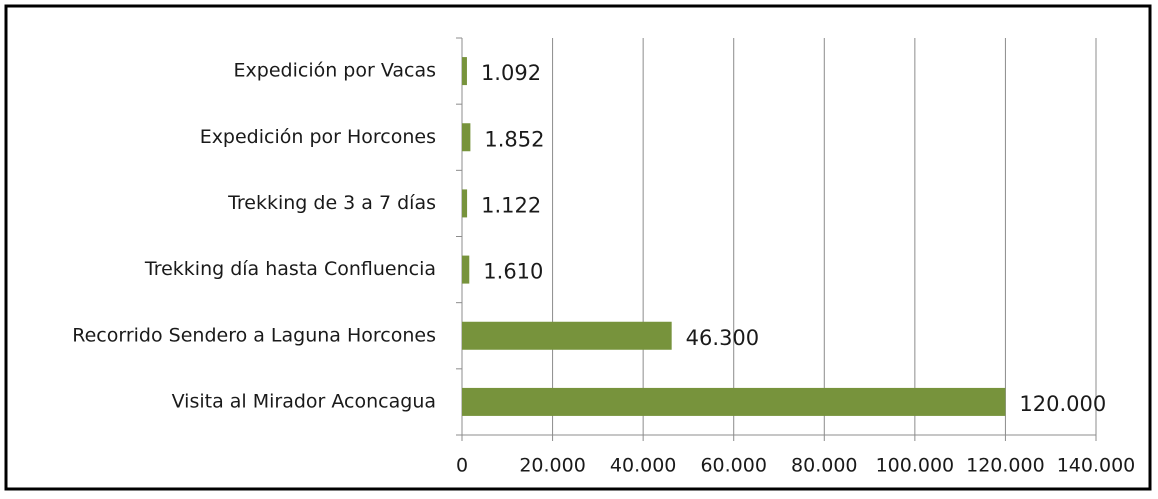 The image size is (1158, 499). I want to click on y-tick-label: Recorrido Sendero a Laguna Horcones, so click(254, 335).